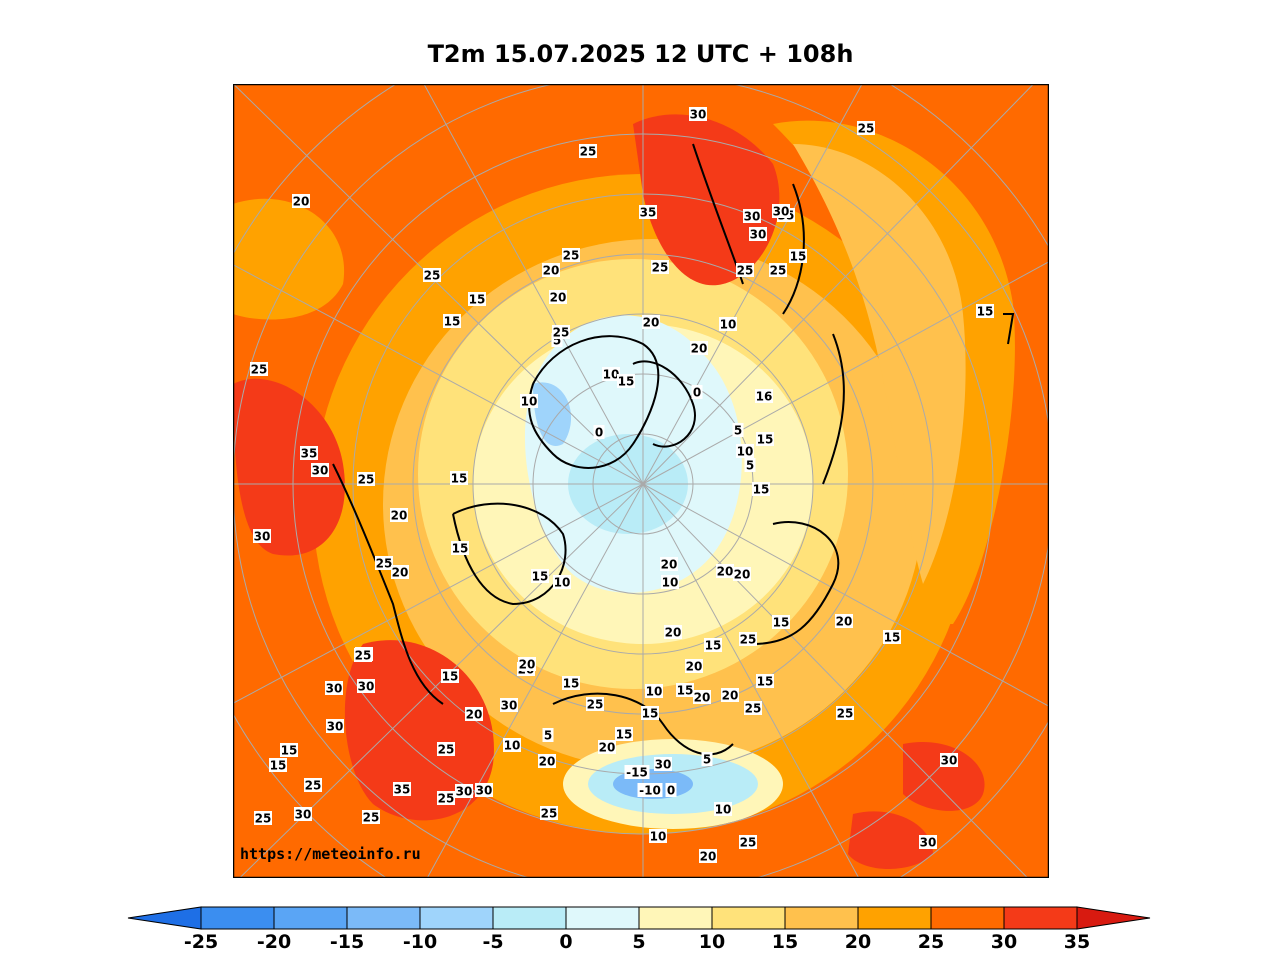  I want to click on colorbar-tick-label: -25, so click(201, 942).